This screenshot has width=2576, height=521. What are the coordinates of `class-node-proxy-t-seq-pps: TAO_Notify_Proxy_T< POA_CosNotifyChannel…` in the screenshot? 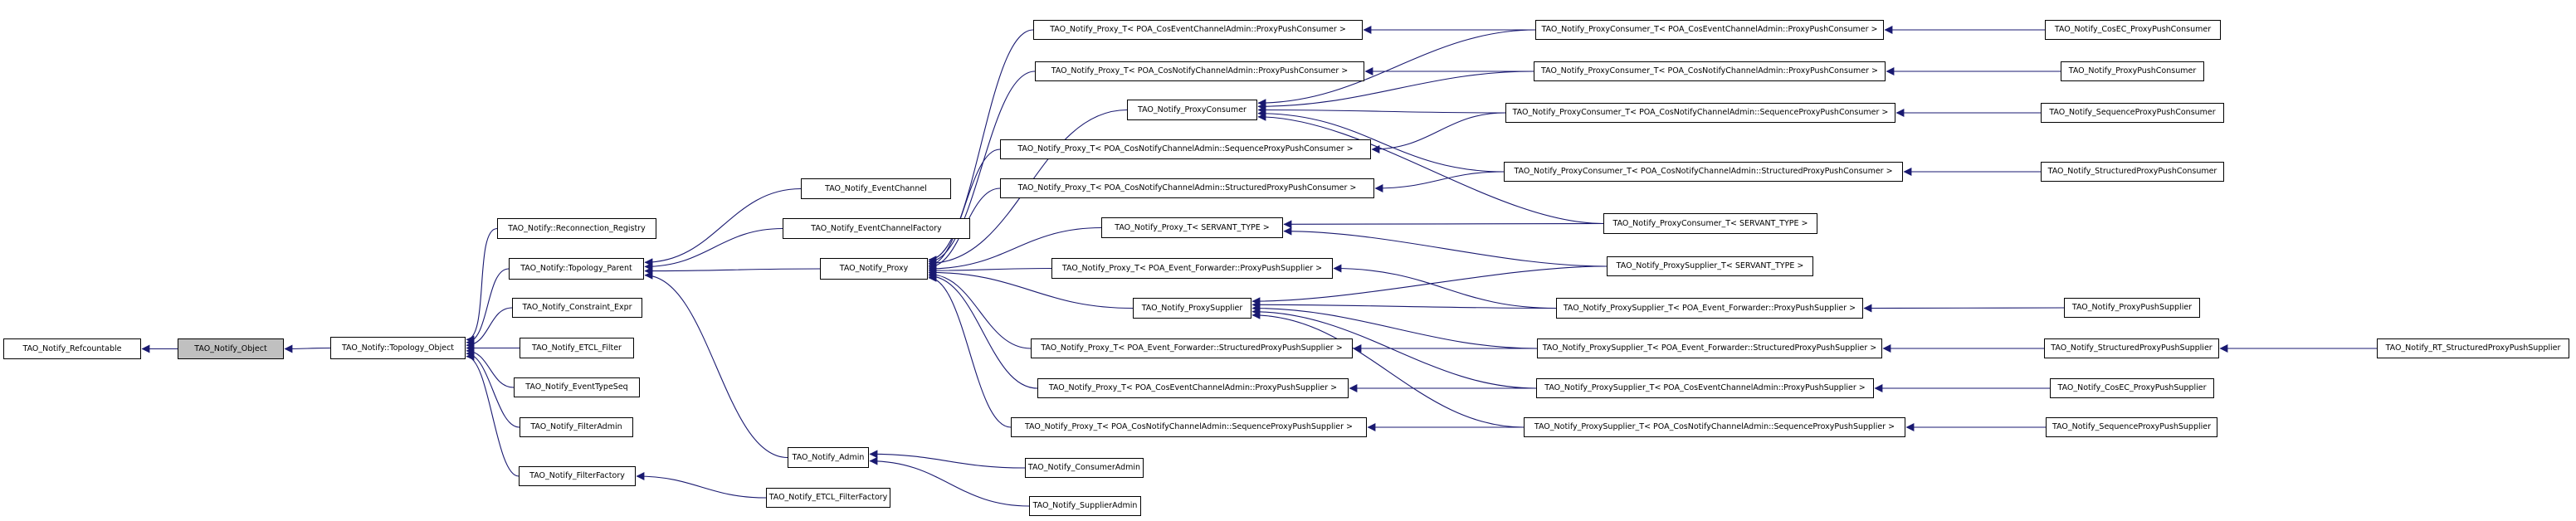 It's located at (1189, 427).